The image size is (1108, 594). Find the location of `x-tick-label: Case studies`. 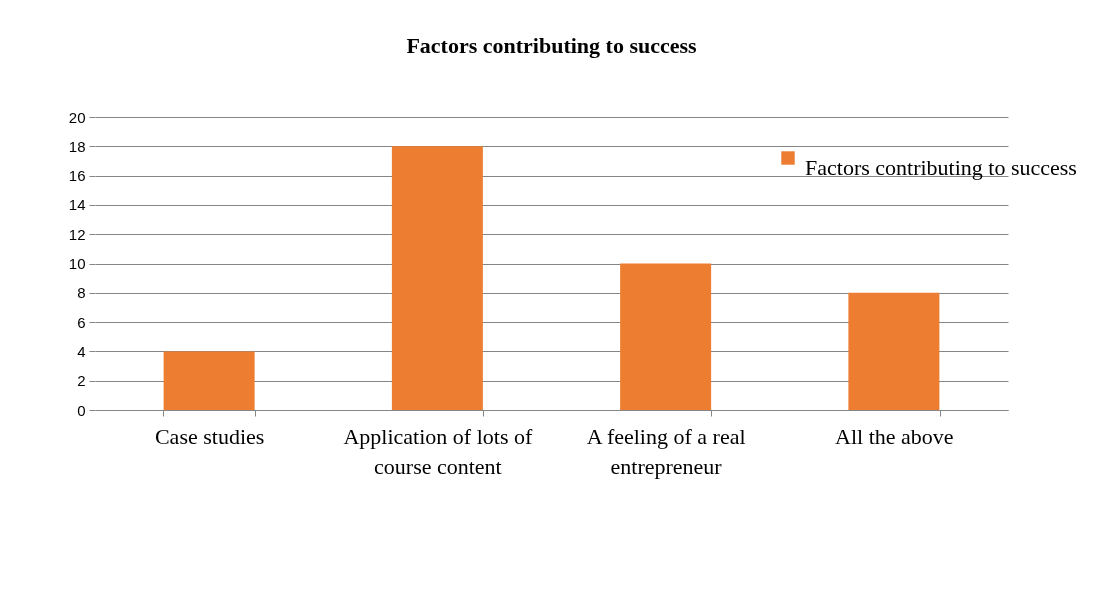

x-tick-label: Case studies is located at coordinates (209, 436).